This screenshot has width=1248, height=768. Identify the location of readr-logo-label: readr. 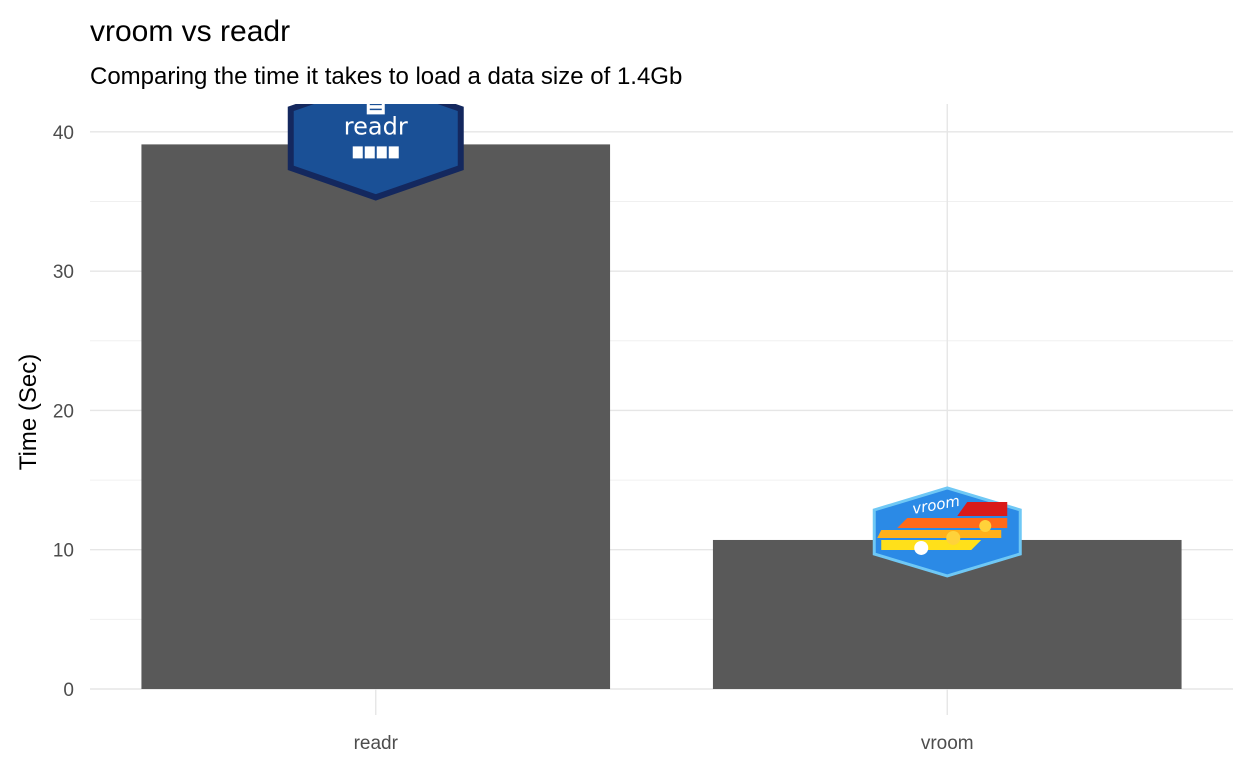
(376, 126).